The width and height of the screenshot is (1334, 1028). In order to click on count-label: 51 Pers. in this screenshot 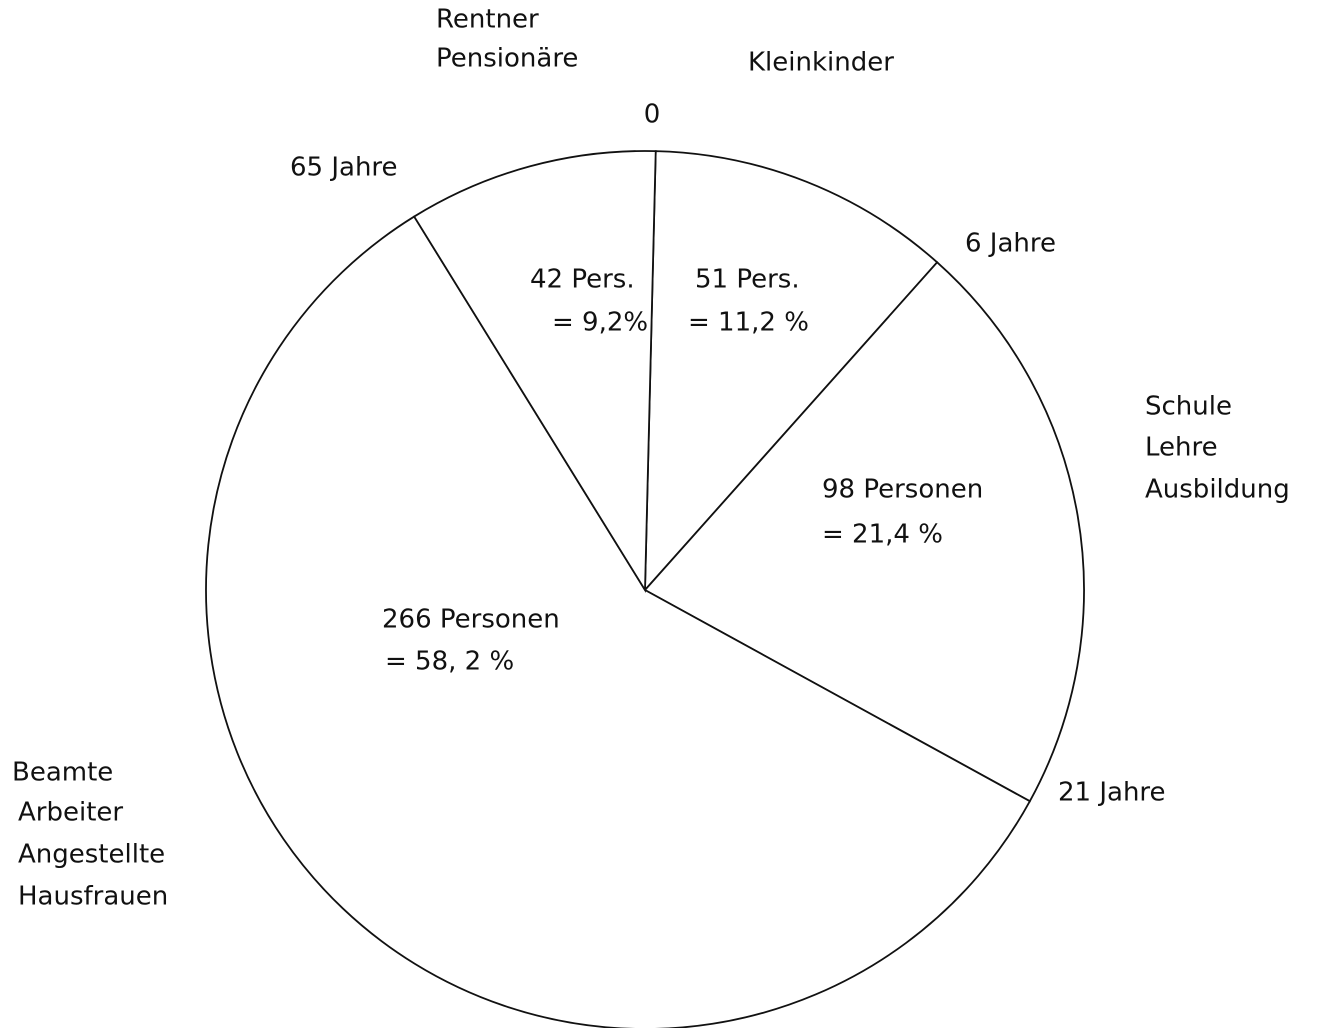, I will do `click(747, 280)`.